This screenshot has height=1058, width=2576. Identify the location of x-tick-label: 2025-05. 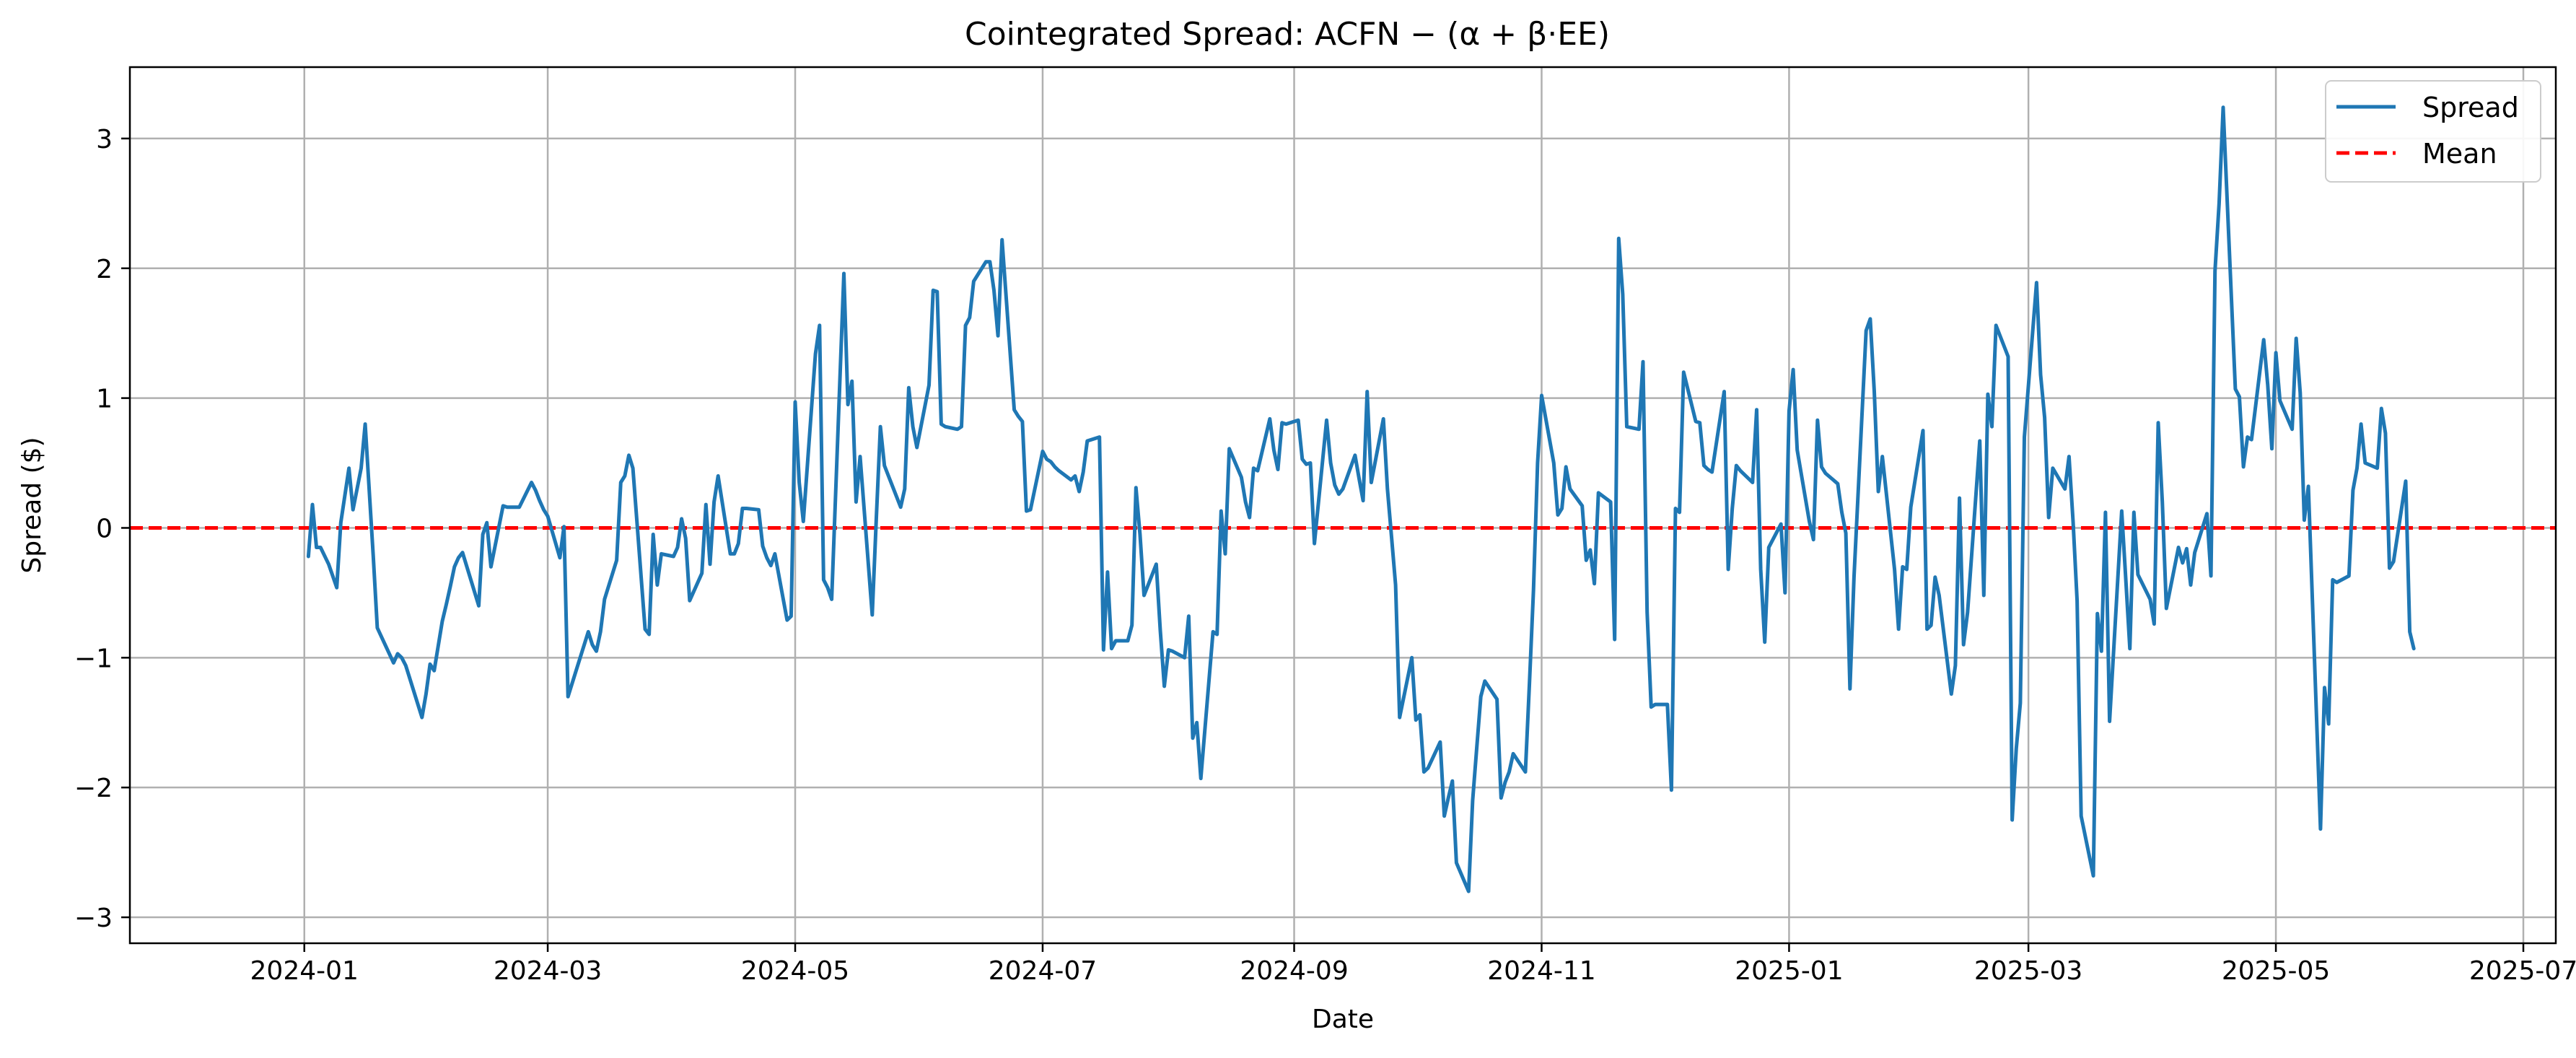
(2276, 971).